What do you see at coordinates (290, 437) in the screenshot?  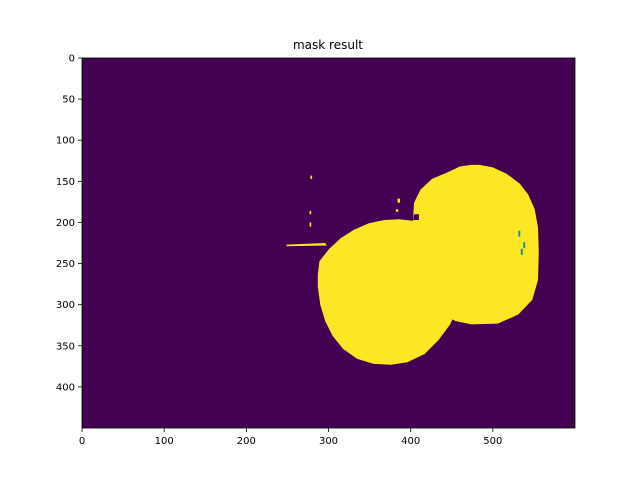 I see `x-axis: 0 100 200 300 400 500` at bounding box center [290, 437].